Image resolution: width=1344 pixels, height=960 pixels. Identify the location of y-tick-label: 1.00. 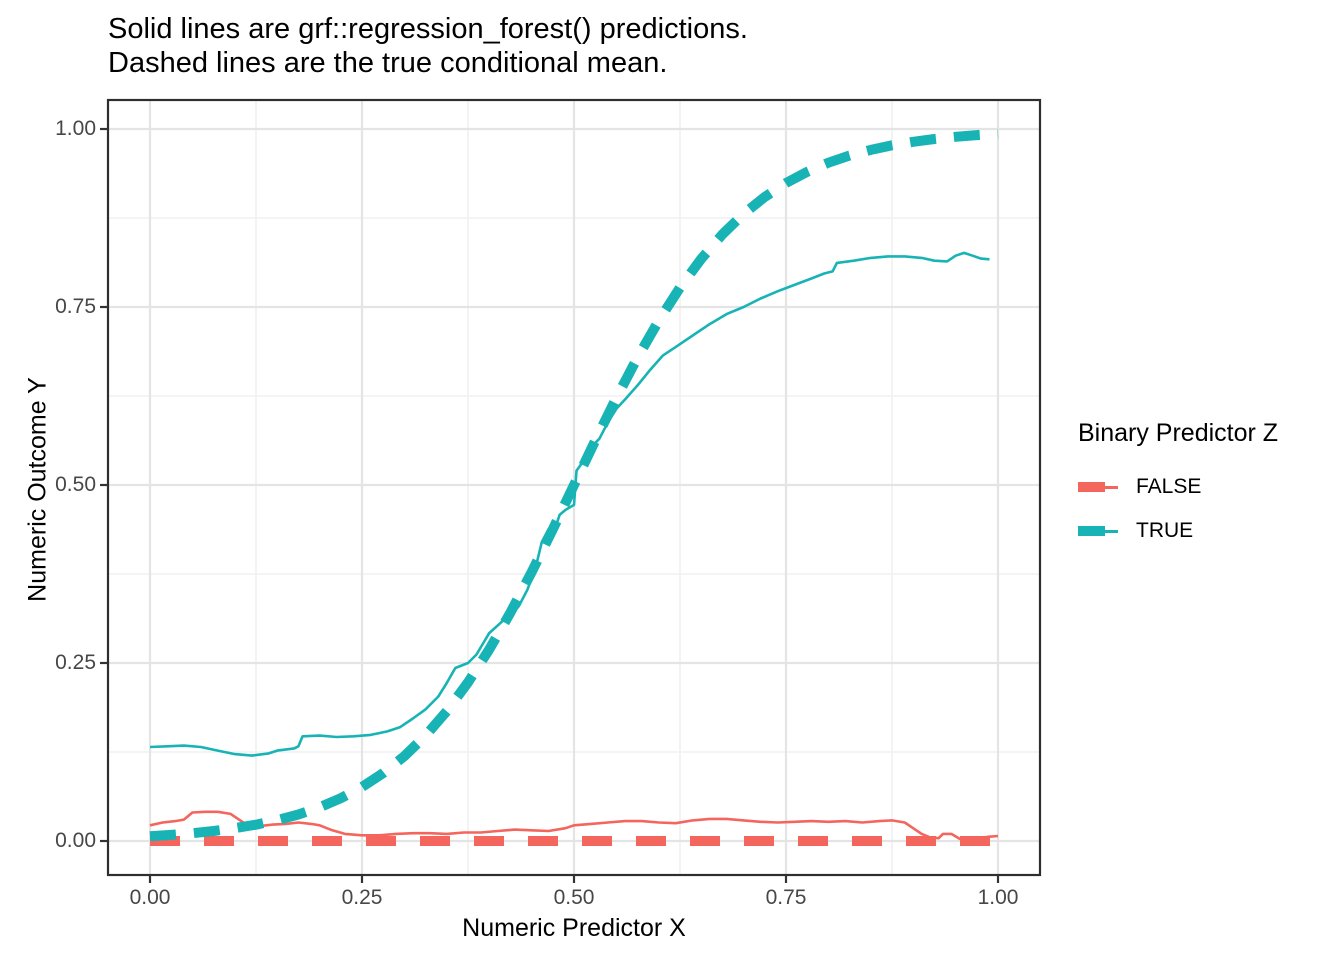
(75, 128).